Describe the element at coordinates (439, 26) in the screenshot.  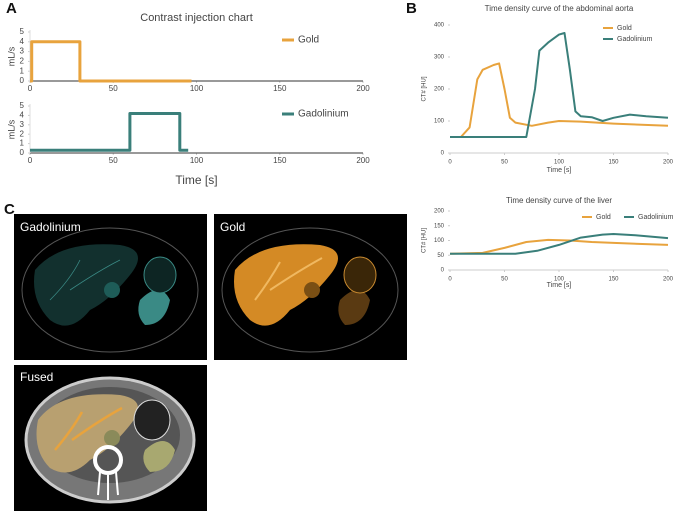
I see `y-tick-label: 400` at that location.